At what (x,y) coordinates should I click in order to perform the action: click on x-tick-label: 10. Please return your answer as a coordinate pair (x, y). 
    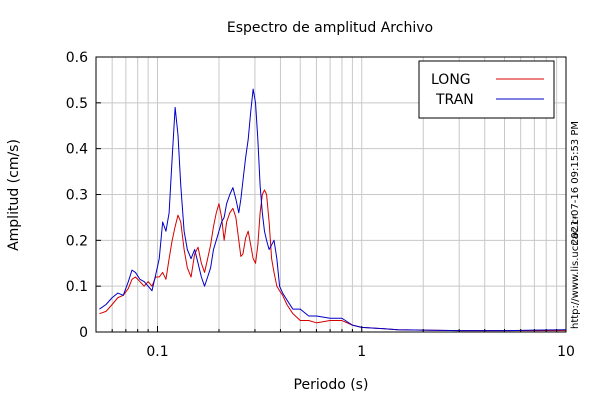
    Looking at the image, I should click on (566, 352).